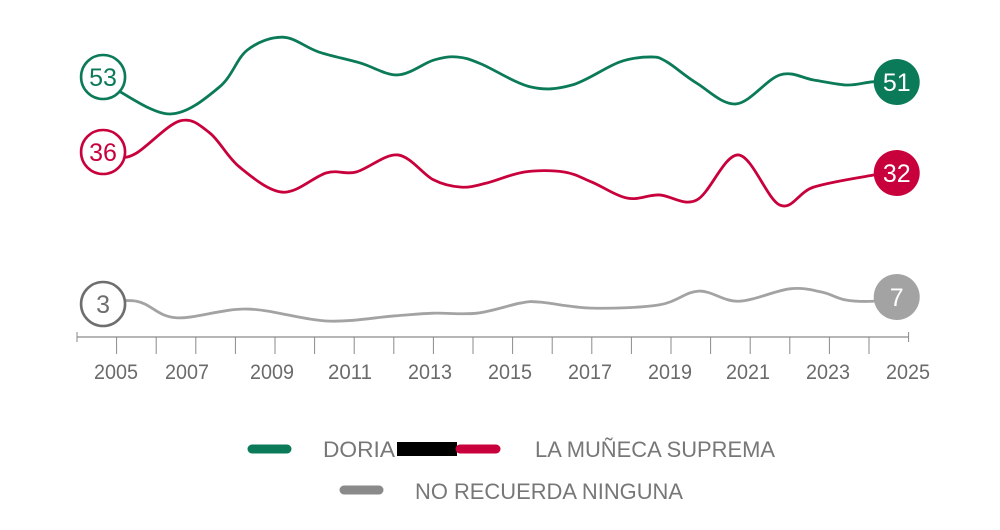 This screenshot has width=1000, height=530. What do you see at coordinates (493, 304) in the screenshot?
I see `series-line-no-recuerda-ninguna` at bounding box center [493, 304].